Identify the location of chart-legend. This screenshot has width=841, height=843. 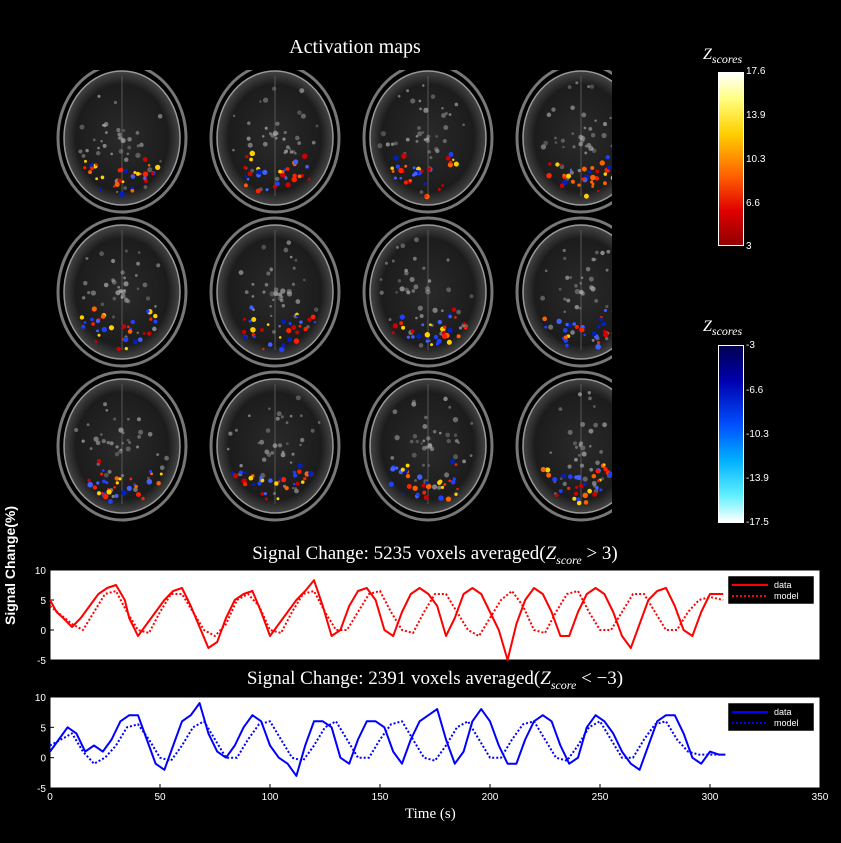
(771, 717).